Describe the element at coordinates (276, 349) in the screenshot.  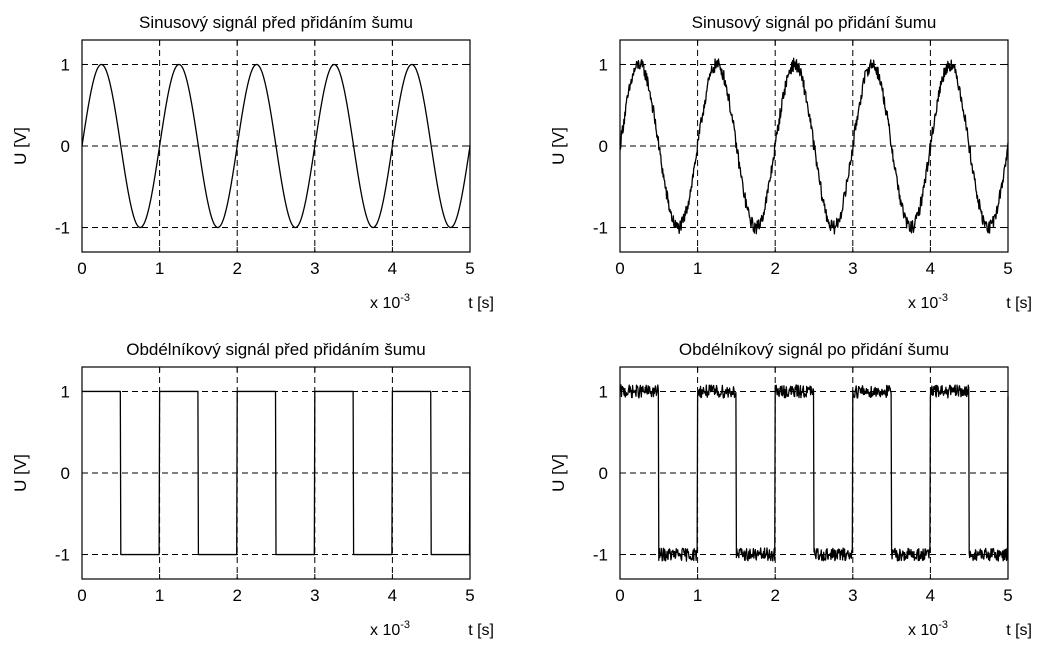
I see `chart-title: Obdélníkový signál před přidáním šumu` at that location.